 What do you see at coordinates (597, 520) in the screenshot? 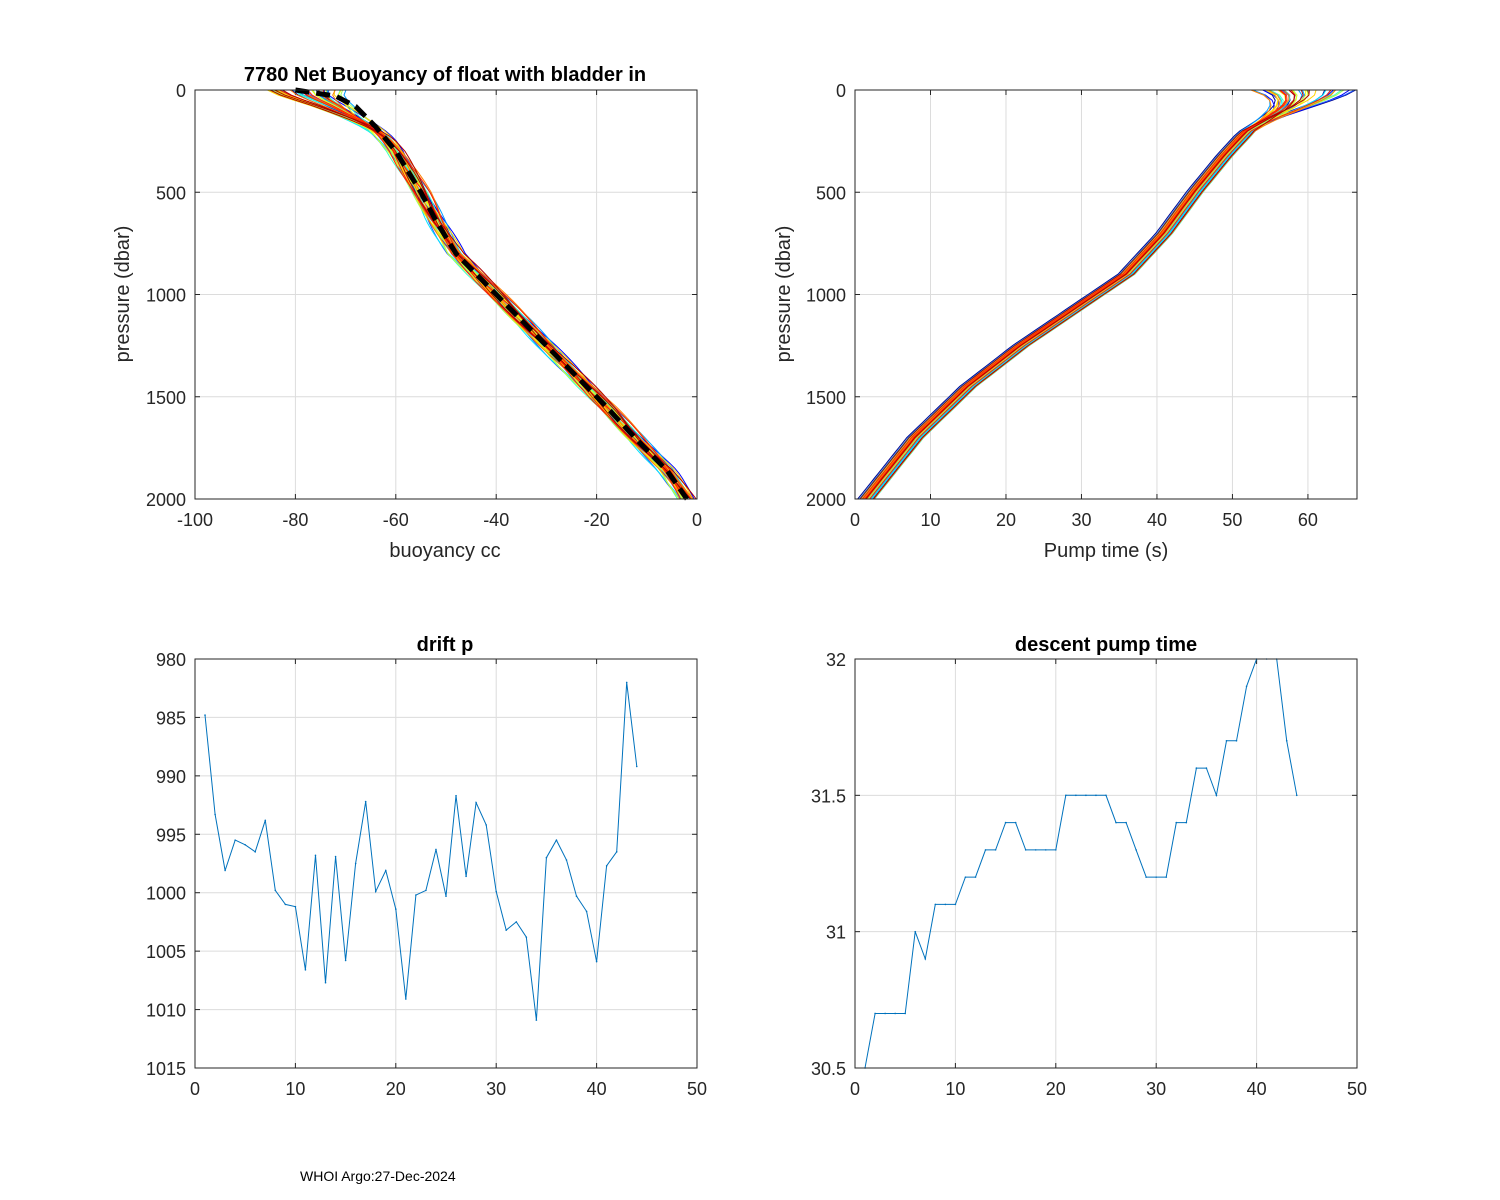
I see `x-tick-label: -20` at bounding box center [597, 520].